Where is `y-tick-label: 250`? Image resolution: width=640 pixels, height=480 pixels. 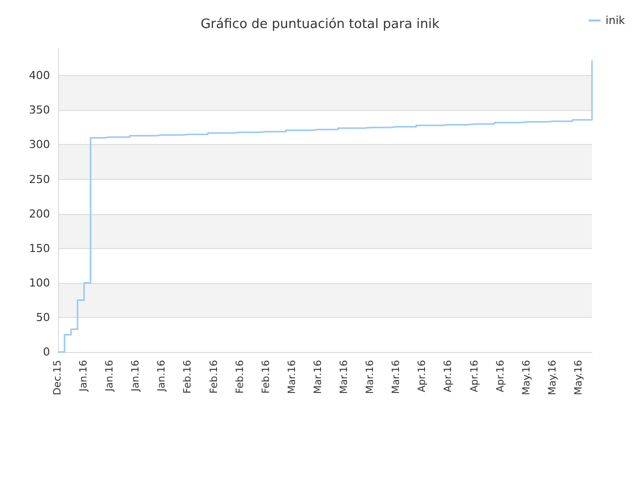
y-tick-label: 250 is located at coordinates (39, 179).